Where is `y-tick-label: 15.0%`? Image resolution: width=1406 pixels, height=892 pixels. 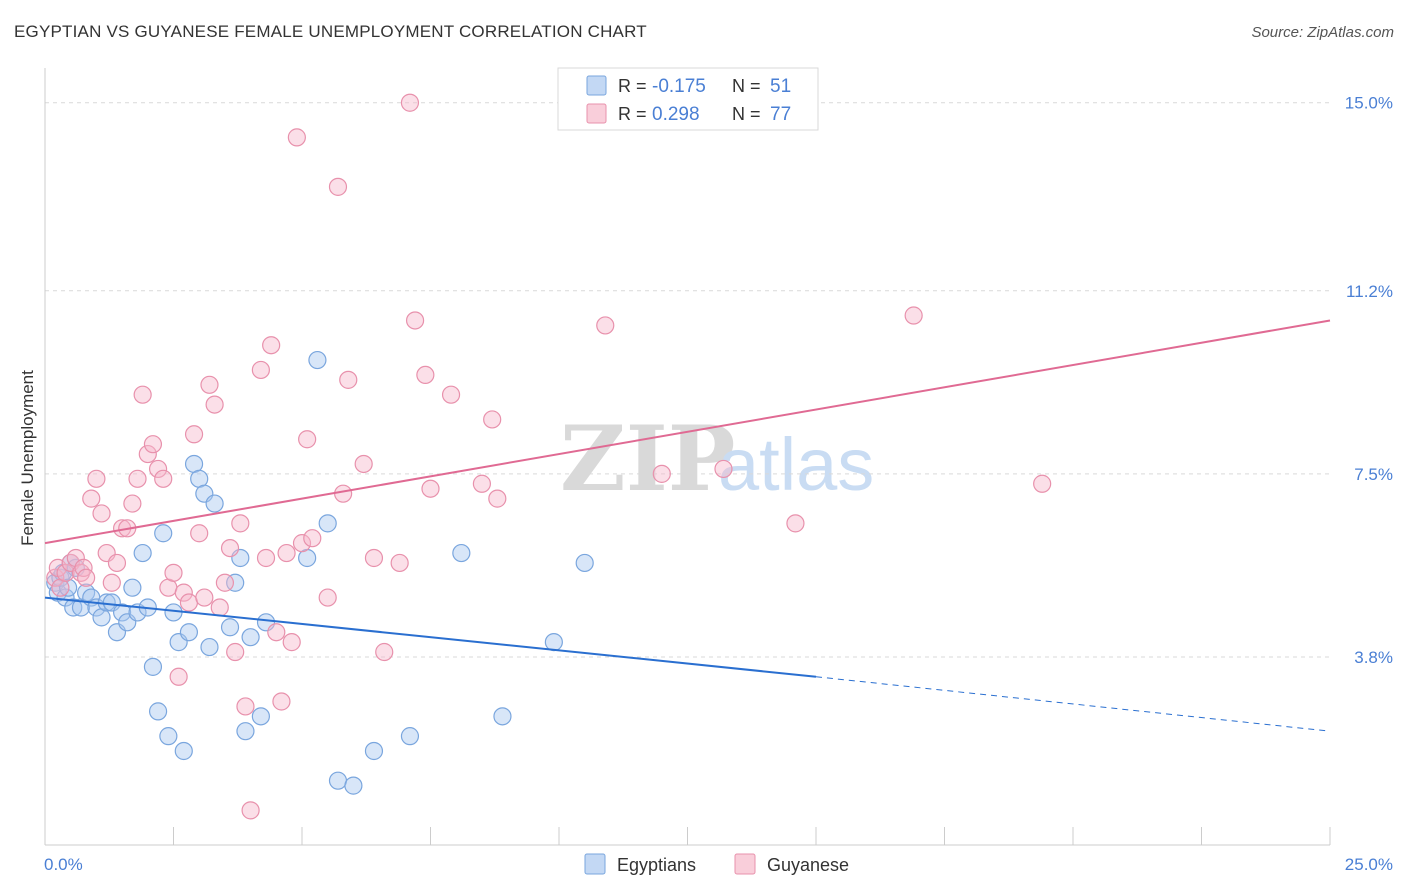
y-tick-label: 15.0% is located at coordinates (1369, 103).